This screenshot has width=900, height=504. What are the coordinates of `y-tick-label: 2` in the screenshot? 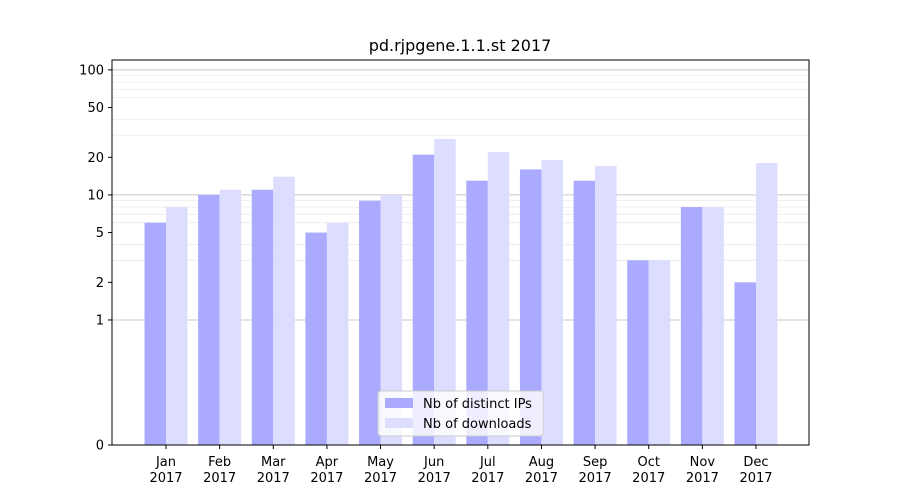 It's located at (100, 283).